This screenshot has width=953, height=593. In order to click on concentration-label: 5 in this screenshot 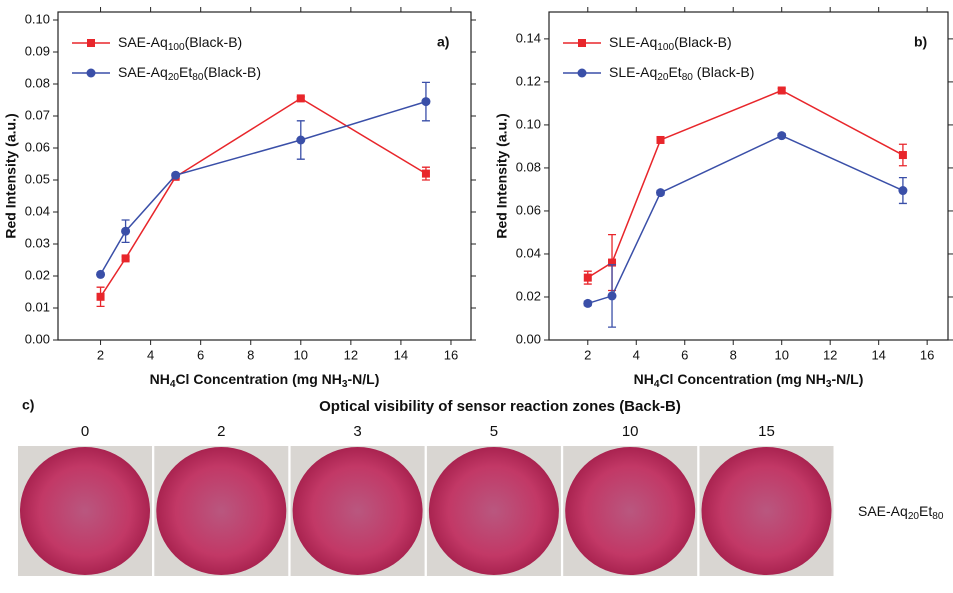, I will do `click(494, 431)`.